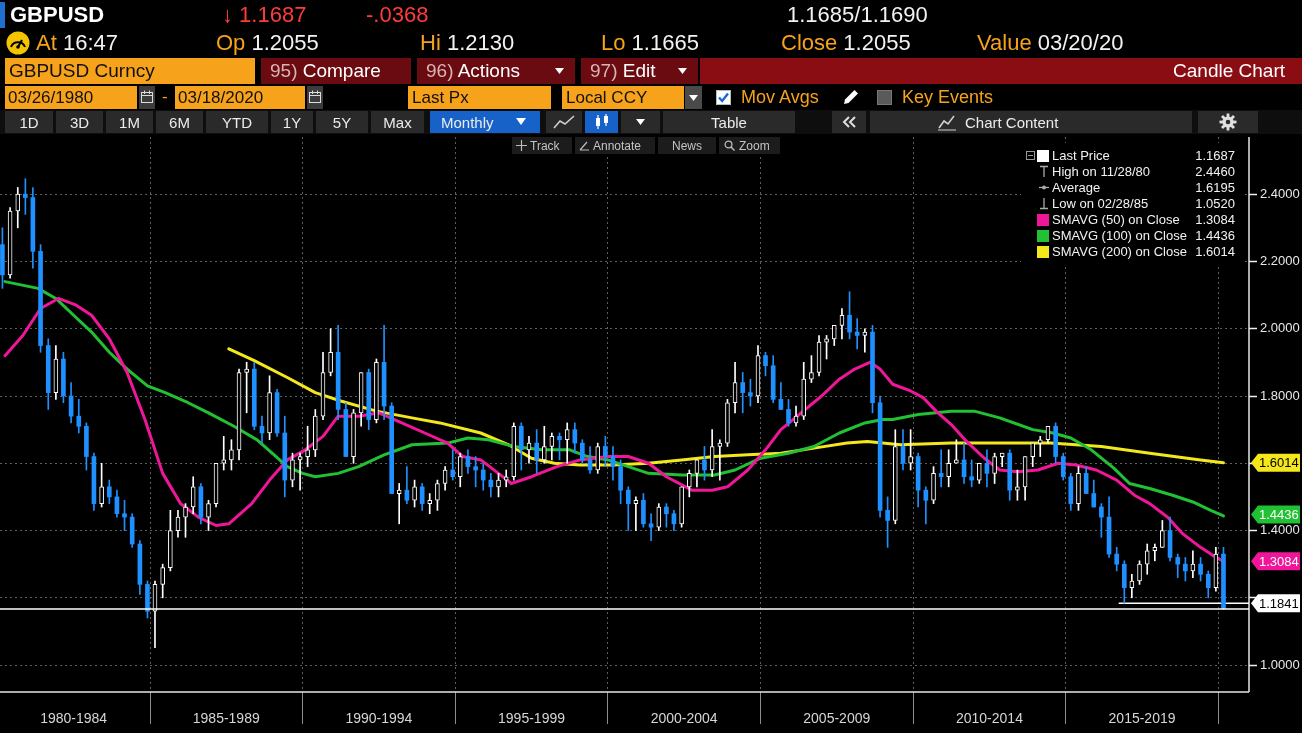 Image resolution: width=1302 pixels, height=733 pixels. What do you see at coordinates (687, 145) in the screenshot?
I see `annotation: News` at bounding box center [687, 145].